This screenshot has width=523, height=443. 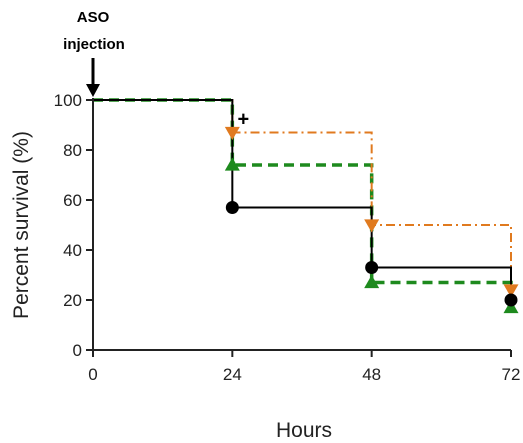 I want to click on annotation-label-line2: injection, so click(x=94, y=44).